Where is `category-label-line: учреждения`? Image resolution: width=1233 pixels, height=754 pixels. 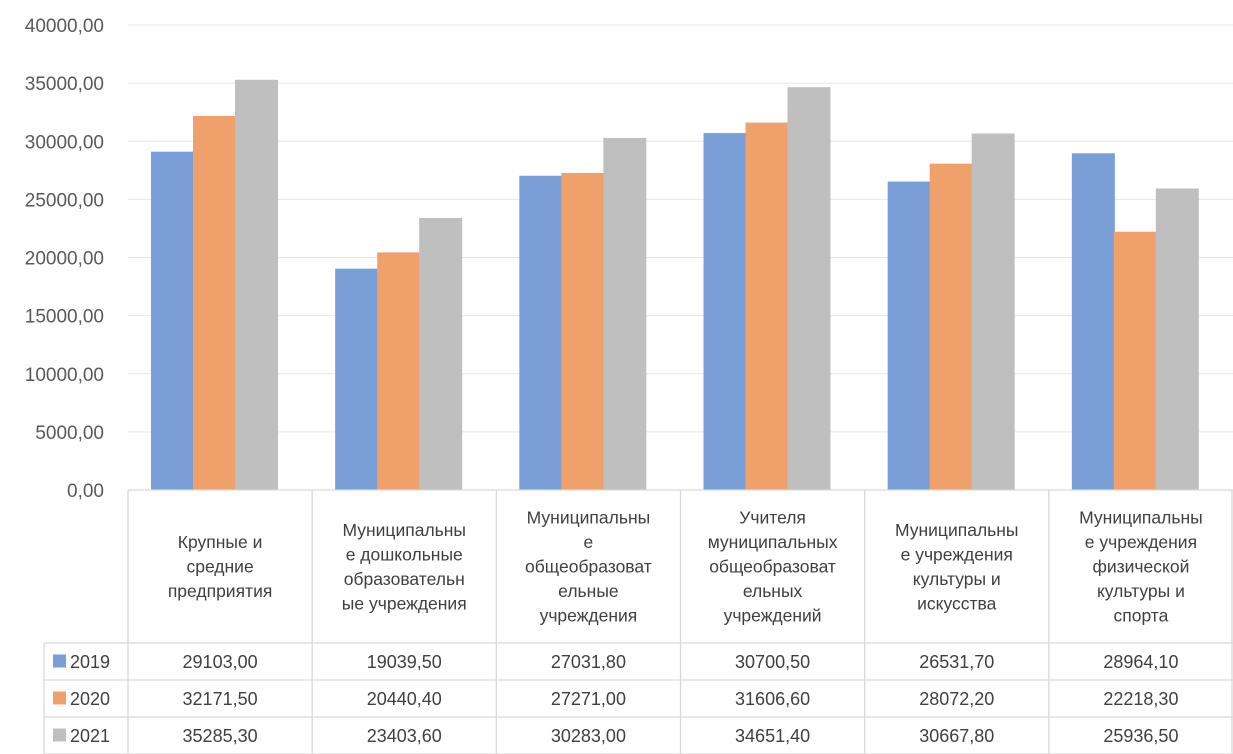 category-label-line: учреждения is located at coordinates (589, 616).